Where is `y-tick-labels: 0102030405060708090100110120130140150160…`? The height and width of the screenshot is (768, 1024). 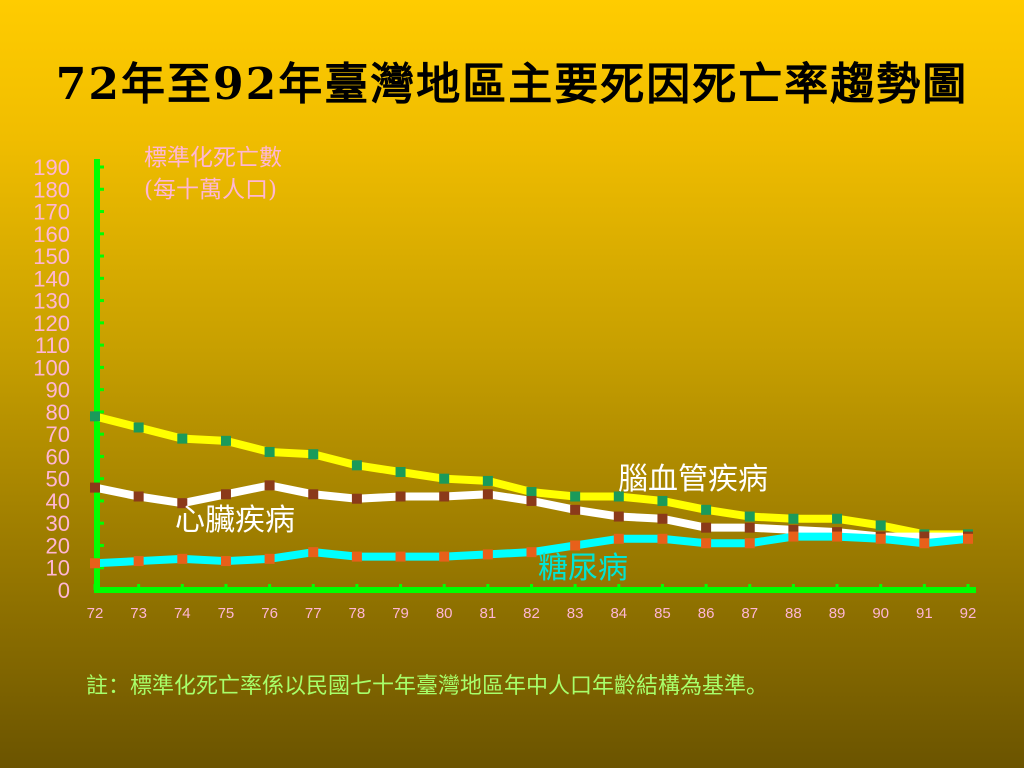
y-tick-labels: 0102030405060708090100110120130140150160… is located at coordinates (51, 379).